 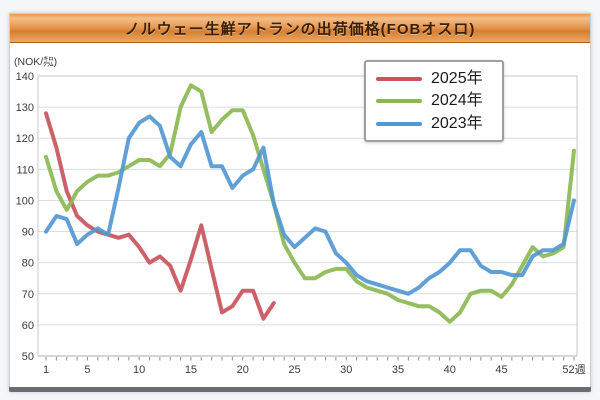 What do you see at coordinates (25, 139) in the screenshot?
I see `y-tick-label: 120` at bounding box center [25, 139].